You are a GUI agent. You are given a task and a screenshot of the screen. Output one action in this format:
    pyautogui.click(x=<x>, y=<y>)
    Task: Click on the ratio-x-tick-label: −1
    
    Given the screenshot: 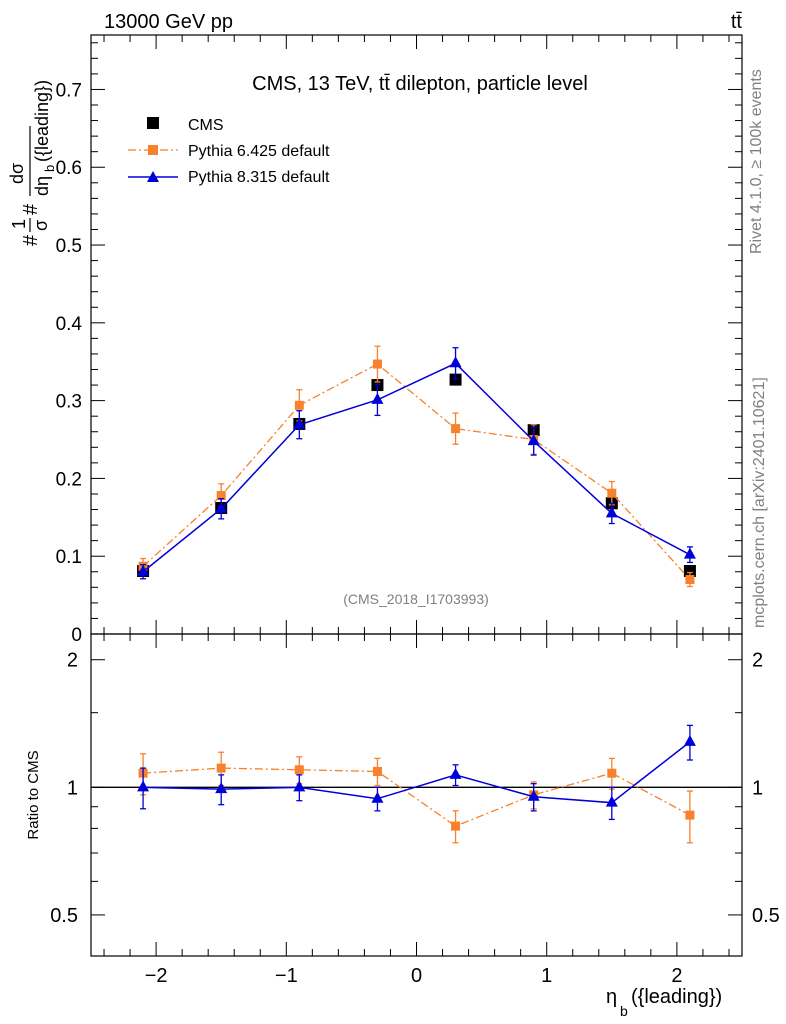 What is the action you would take?
    pyautogui.click(x=286, y=976)
    